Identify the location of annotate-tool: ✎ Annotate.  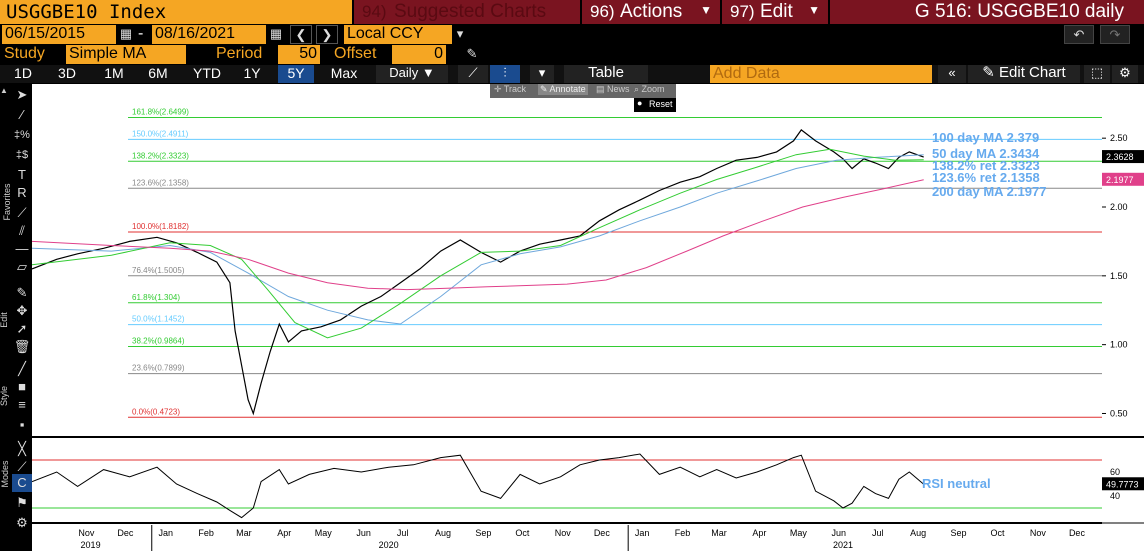
(563, 89).